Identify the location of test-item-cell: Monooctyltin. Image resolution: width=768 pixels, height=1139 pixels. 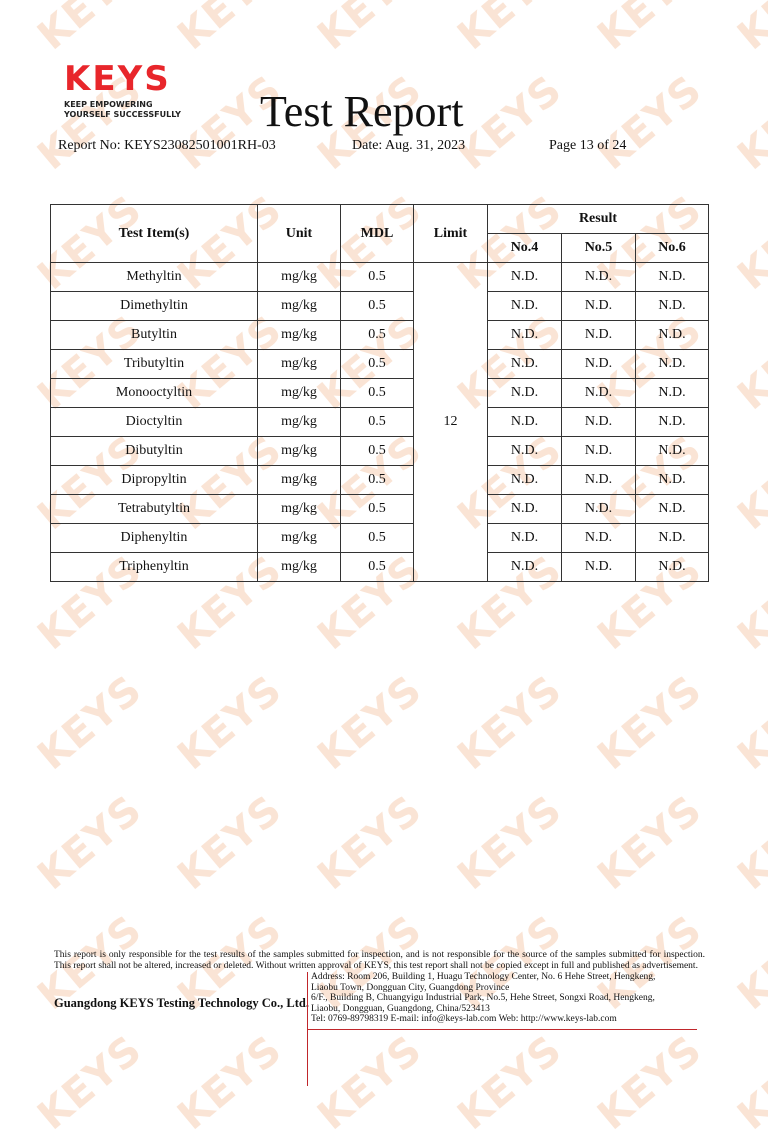
(154, 393).